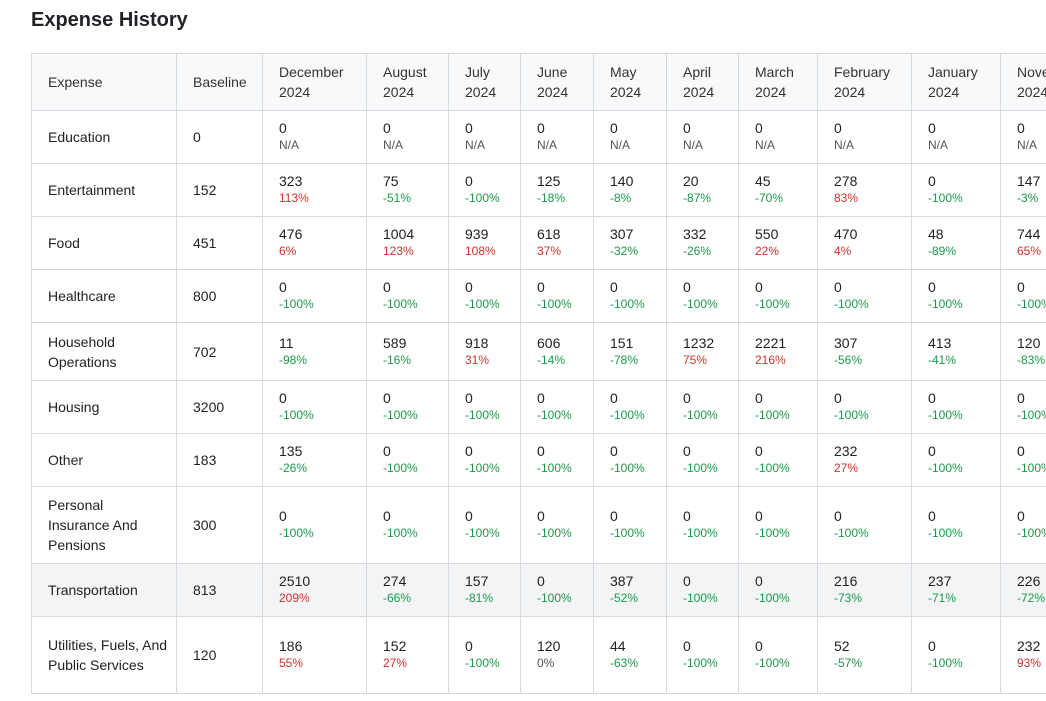 The height and width of the screenshot is (701, 1046). Describe the element at coordinates (695, 359) in the screenshot. I see `change-percent: 75%` at that location.